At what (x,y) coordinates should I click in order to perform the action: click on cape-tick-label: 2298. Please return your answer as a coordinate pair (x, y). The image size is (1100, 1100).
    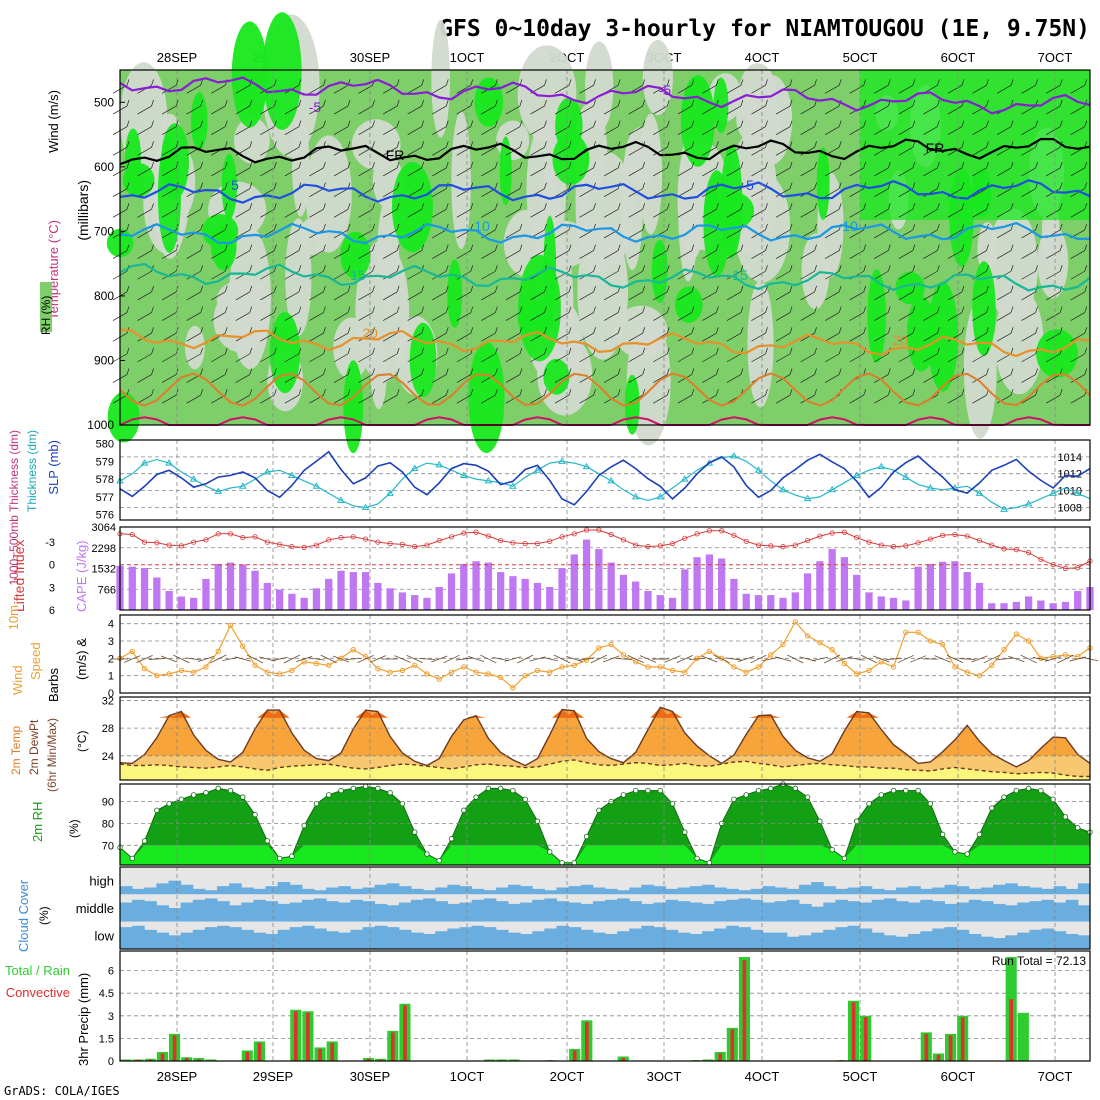
    Looking at the image, I should click on (104, 549).